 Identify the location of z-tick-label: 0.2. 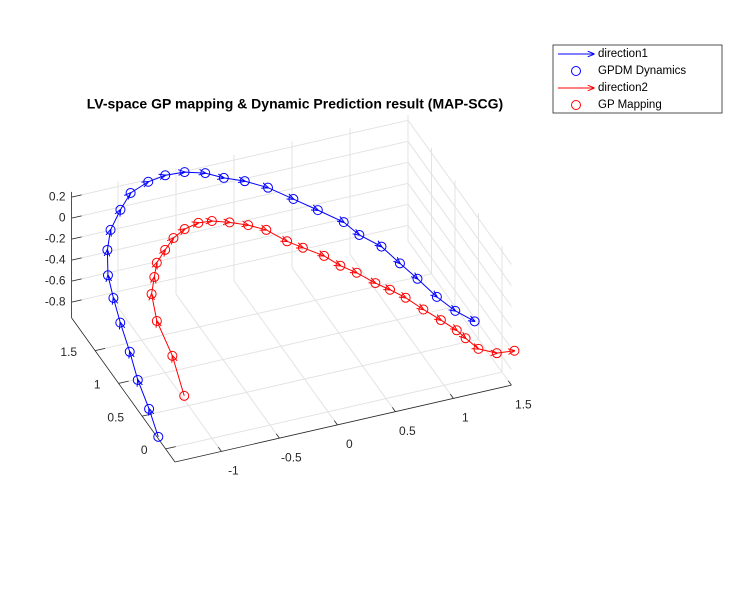
(57, 196).